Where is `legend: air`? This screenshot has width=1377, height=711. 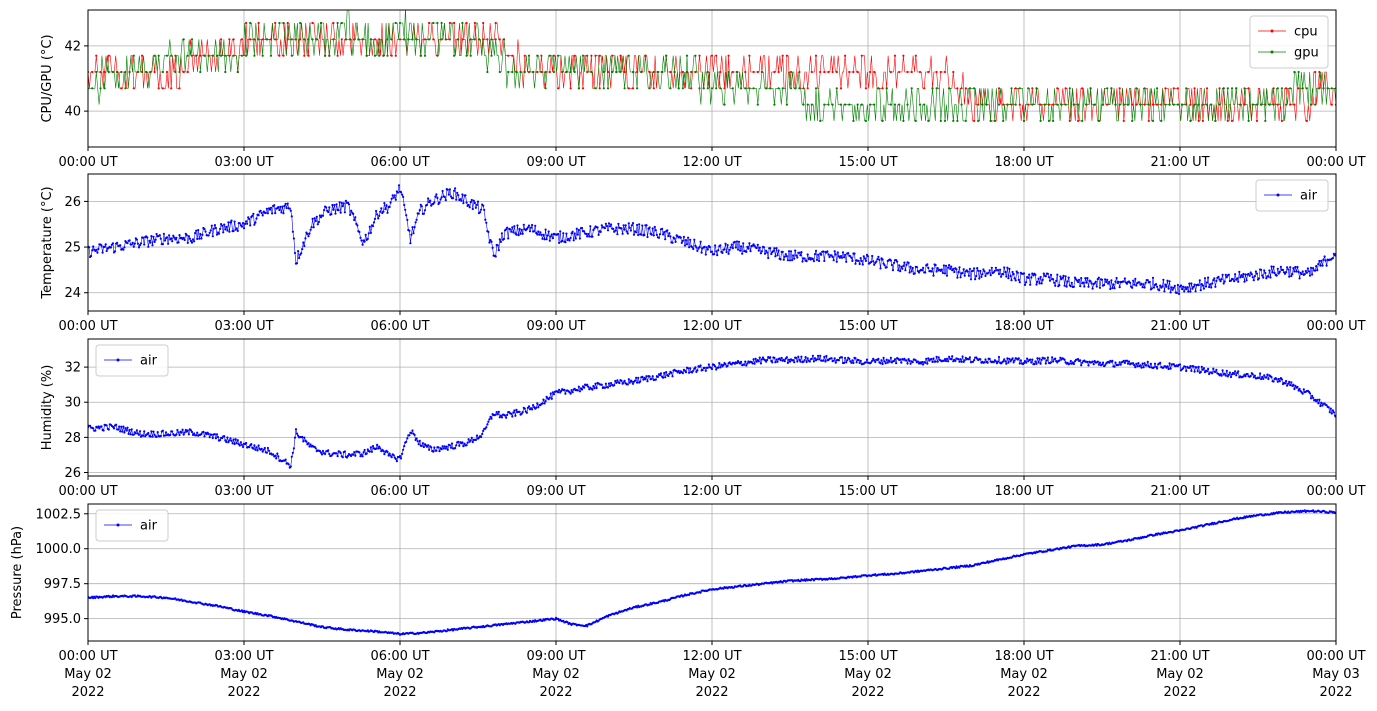
legend: air is located at coordinates (132, 525).